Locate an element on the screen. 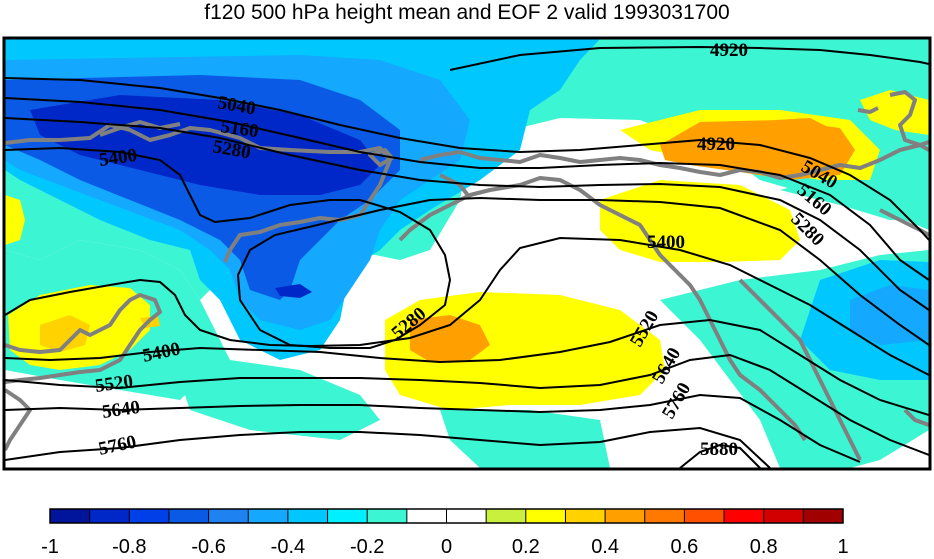 This screenshot has width=934, height=559. contour-label-5160-west: 5160 is located at coordinates (239, 129).